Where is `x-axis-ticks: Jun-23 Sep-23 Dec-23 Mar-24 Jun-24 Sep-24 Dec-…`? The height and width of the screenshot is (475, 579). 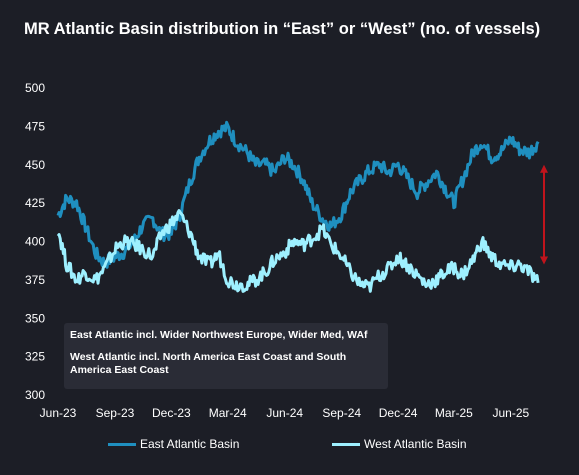 x-axis-ticks: Jun-23 Sep-23 Dec-23 Mar-24 Jun-24 Sep-24 Dec-… is located at coordinates (285, 413).